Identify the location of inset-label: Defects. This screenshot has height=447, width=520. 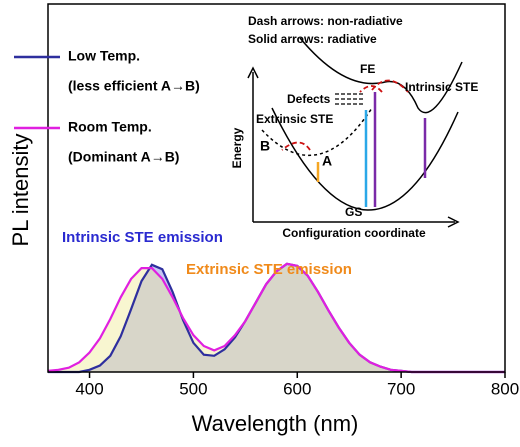
(309, 99).